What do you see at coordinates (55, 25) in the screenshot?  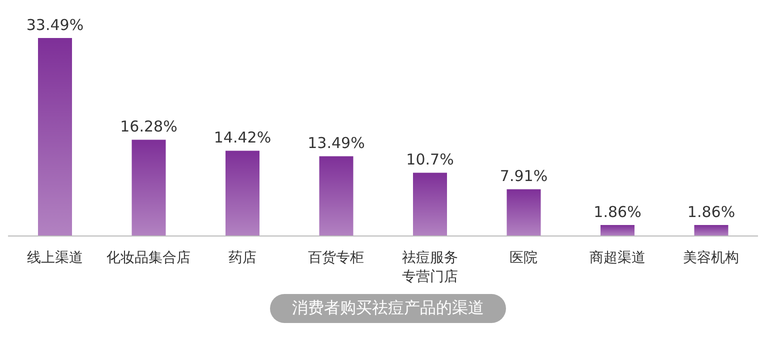 I see `data-label: 33.49%` at bounding box center [55, 25].